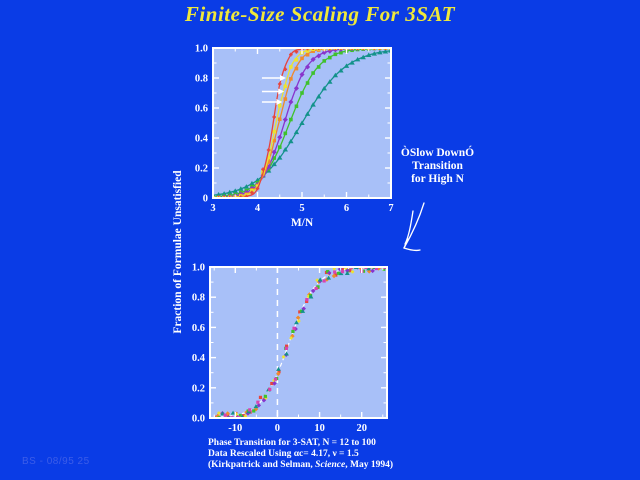  I want to click on y-tick-label: 0.6, so click(201, 109).